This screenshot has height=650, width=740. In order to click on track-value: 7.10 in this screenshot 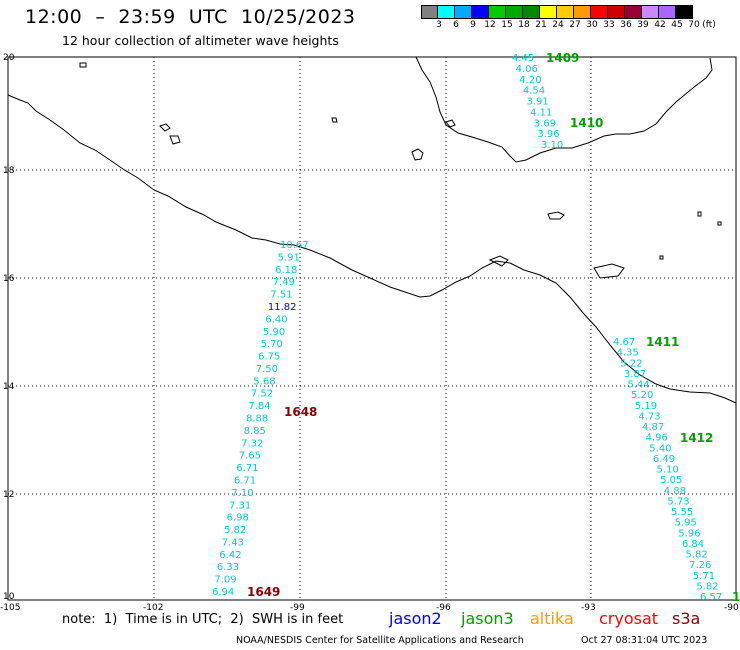, I will do `click(242, 493)`.